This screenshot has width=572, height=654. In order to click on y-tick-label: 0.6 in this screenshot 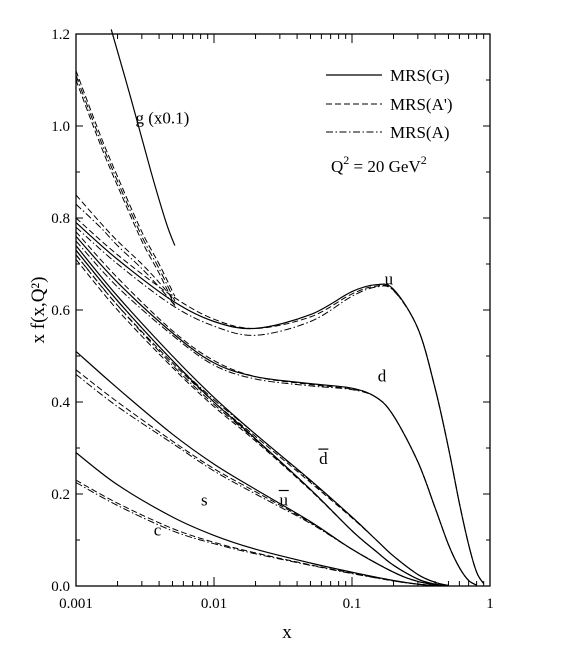, I will do `click(60, 311)`.